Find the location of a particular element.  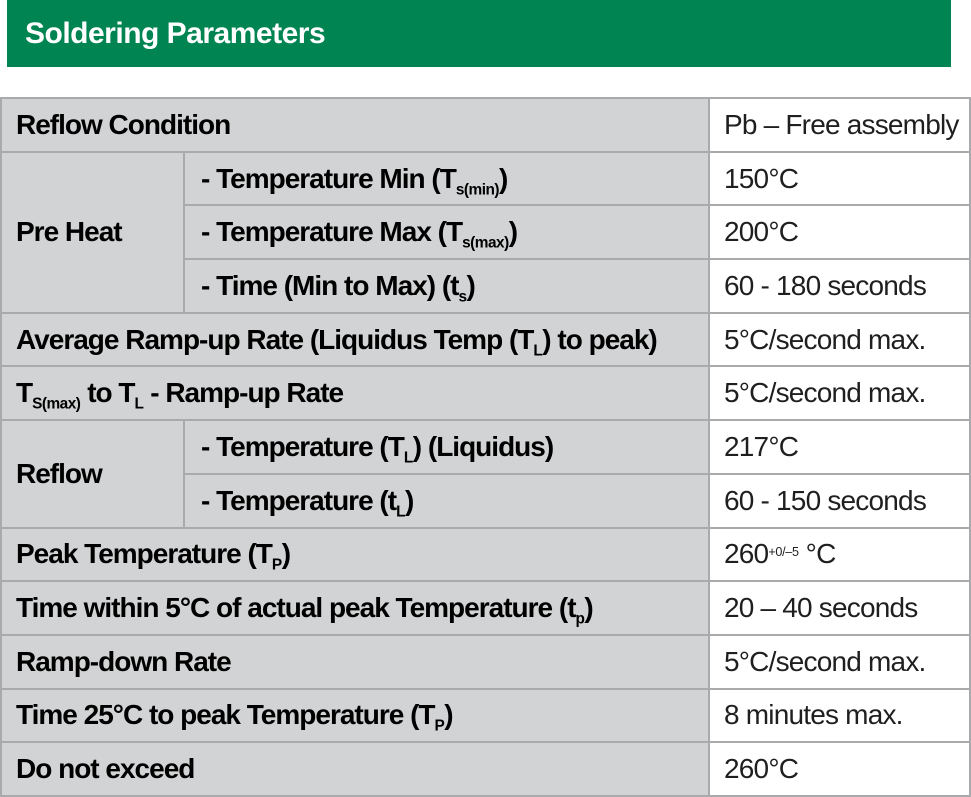

param-value: 8 minutes max. is located at coordinates (839, 715).